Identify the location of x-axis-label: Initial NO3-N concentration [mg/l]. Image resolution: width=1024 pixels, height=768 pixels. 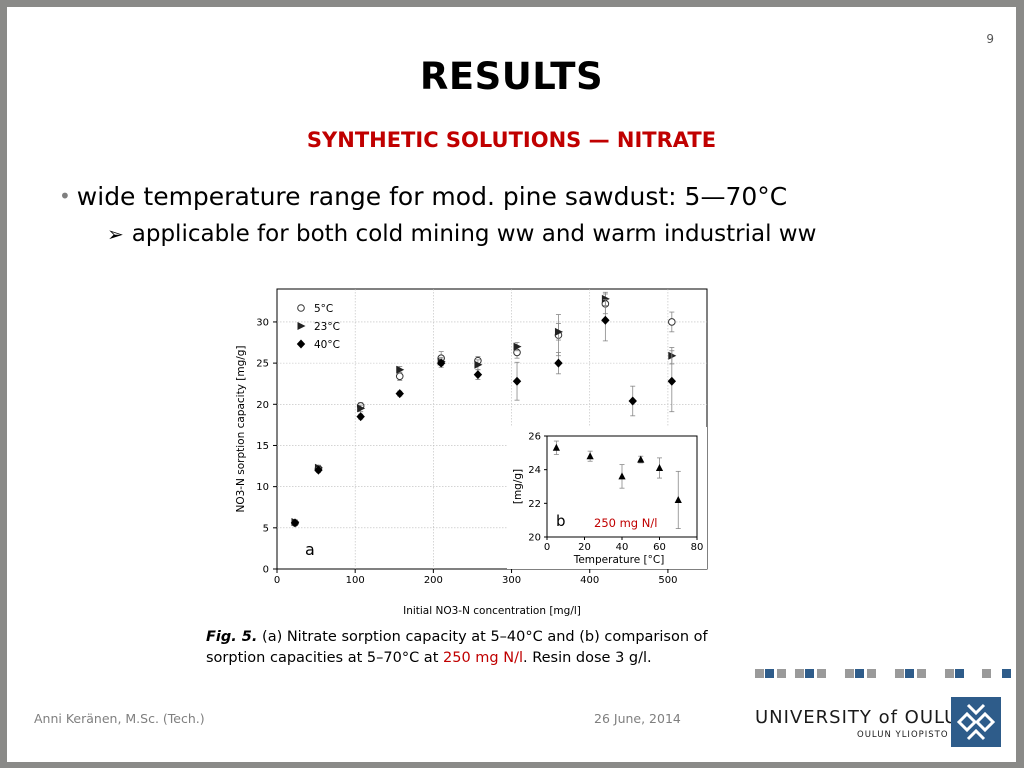
(492, 611).